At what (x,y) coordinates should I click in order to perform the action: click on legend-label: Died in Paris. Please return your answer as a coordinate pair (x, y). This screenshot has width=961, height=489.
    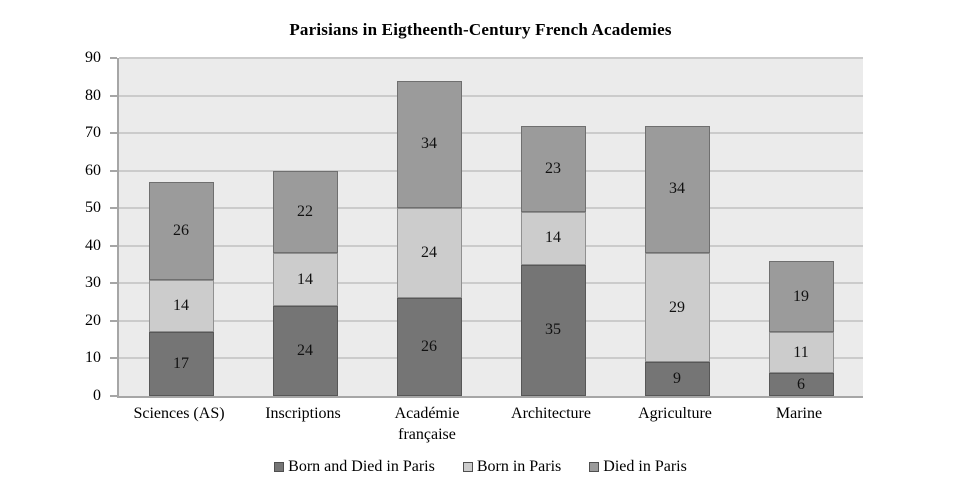
    Looking at the image, I should click on (645, 466).